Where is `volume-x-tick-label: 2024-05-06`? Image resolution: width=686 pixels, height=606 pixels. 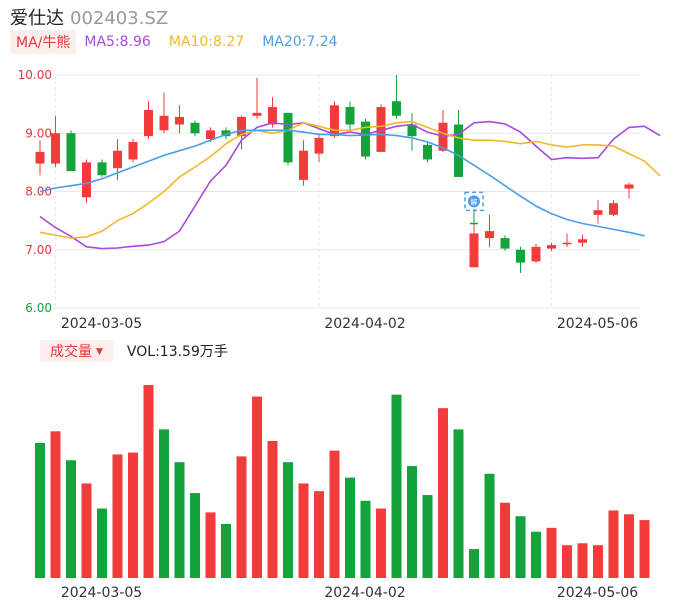
volume-x-tick-label: 2024-05-06 is located at coordinates (597, 593).